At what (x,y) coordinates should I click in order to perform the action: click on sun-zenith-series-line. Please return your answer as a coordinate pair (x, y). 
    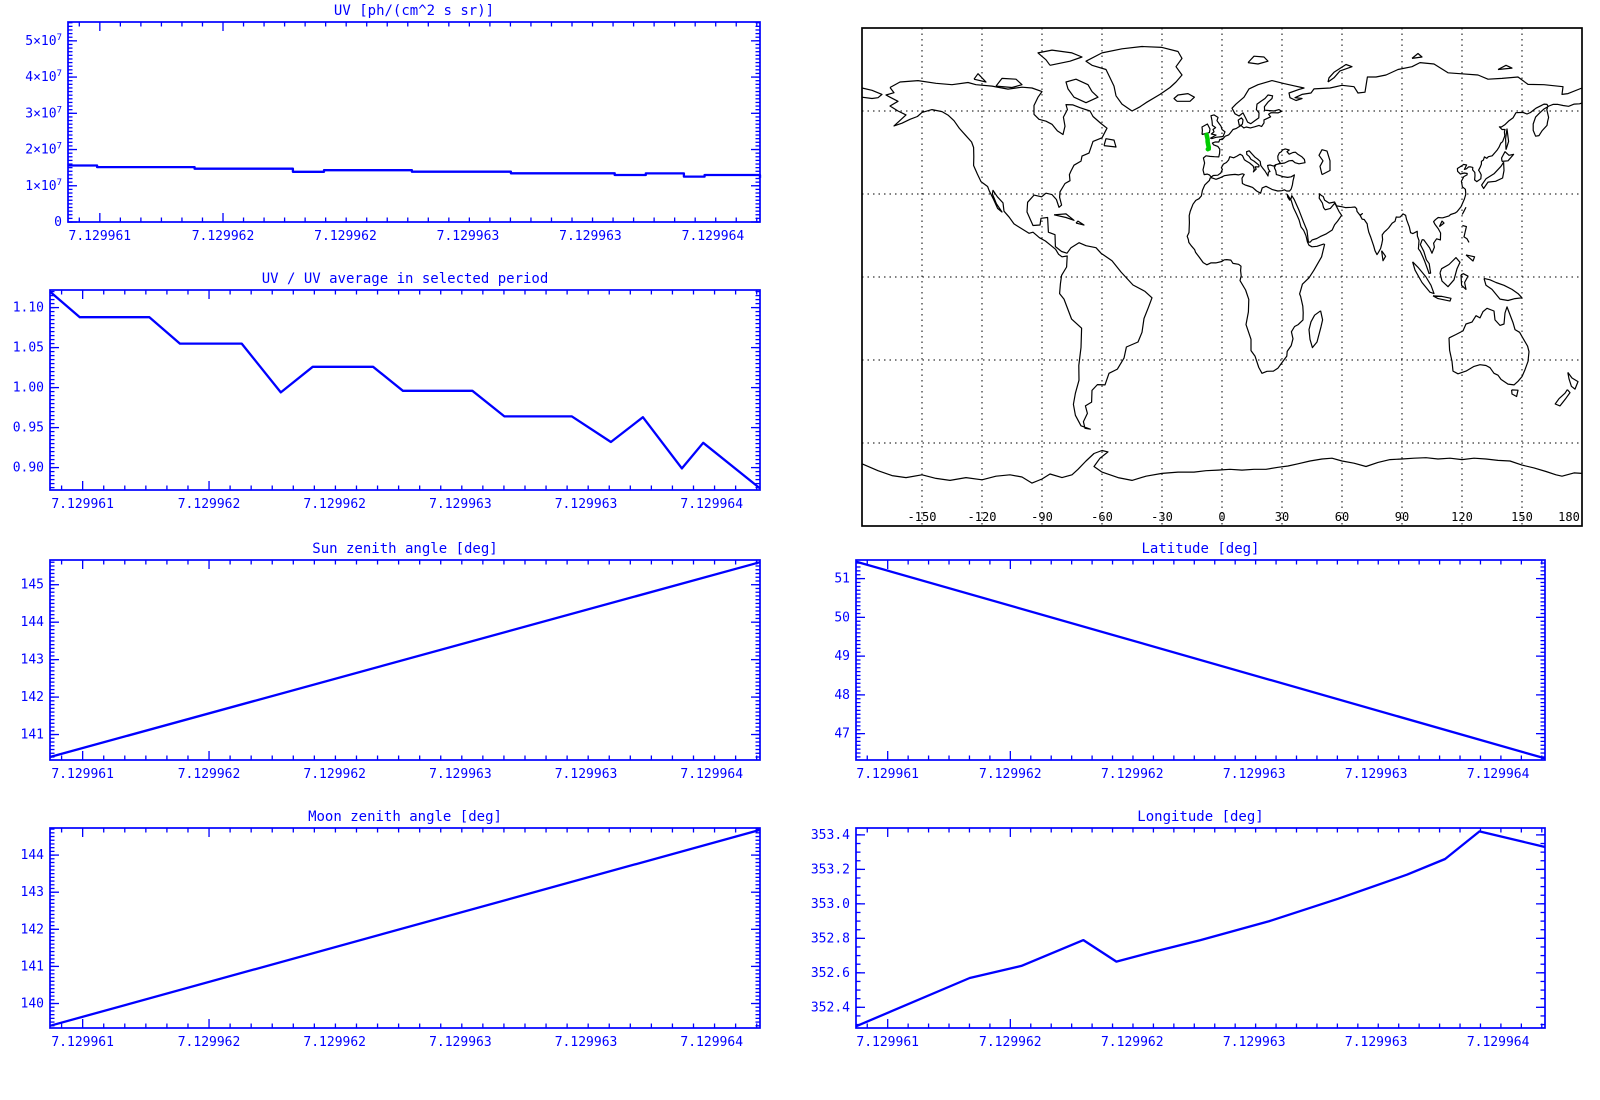
    Looking at the image, I should click on (405, 660).